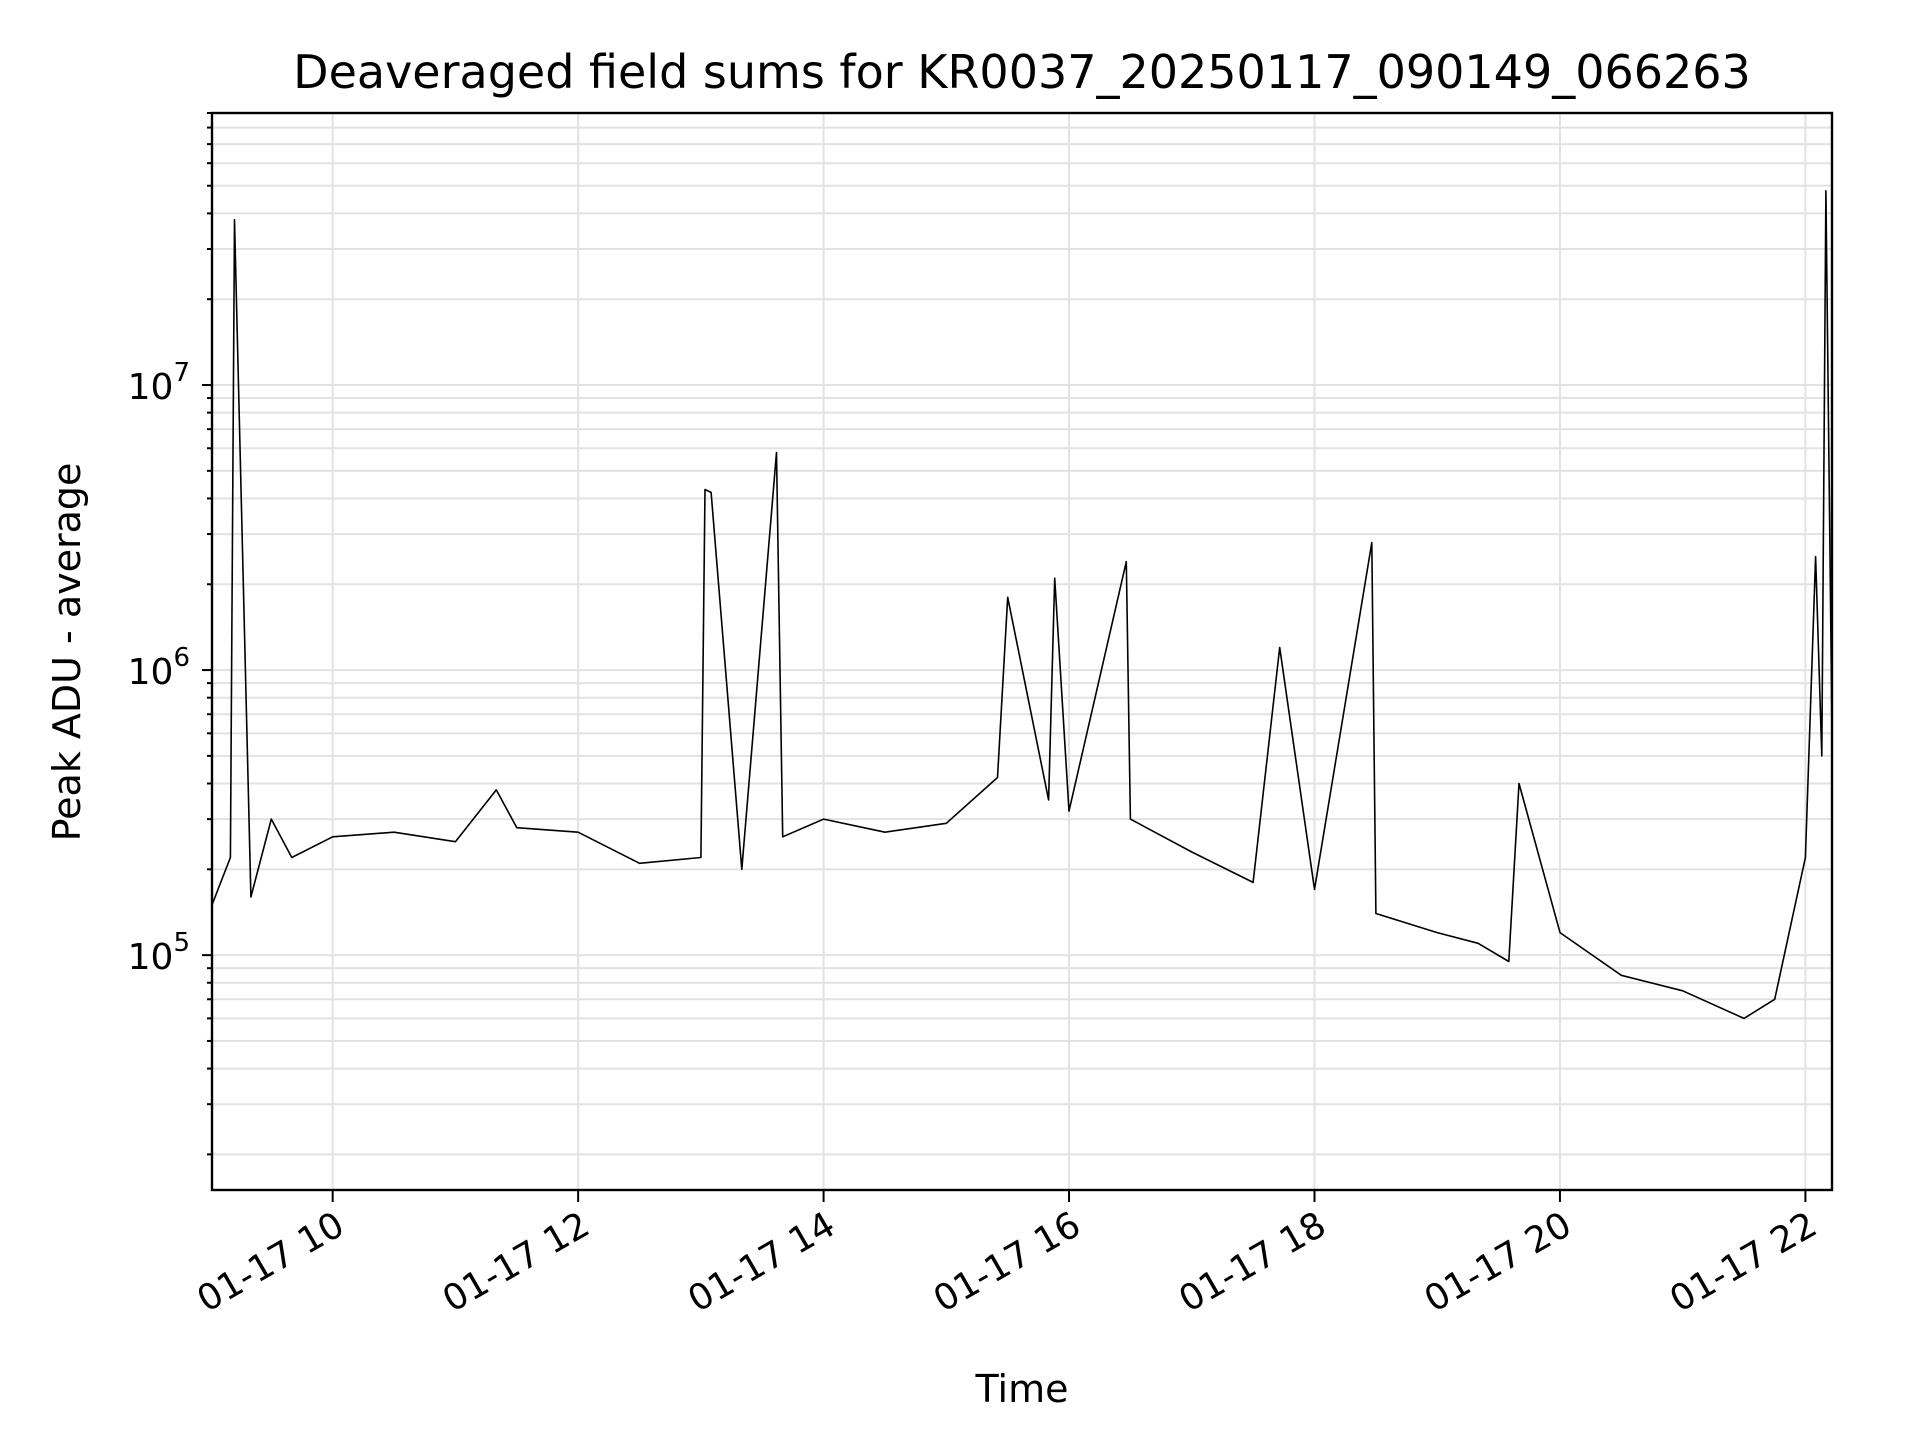  What do you see at coordinates (67, 652) in the screenshot?
I see `y-axis-title: Peak ADU - average` at bounding box center [67, 652].